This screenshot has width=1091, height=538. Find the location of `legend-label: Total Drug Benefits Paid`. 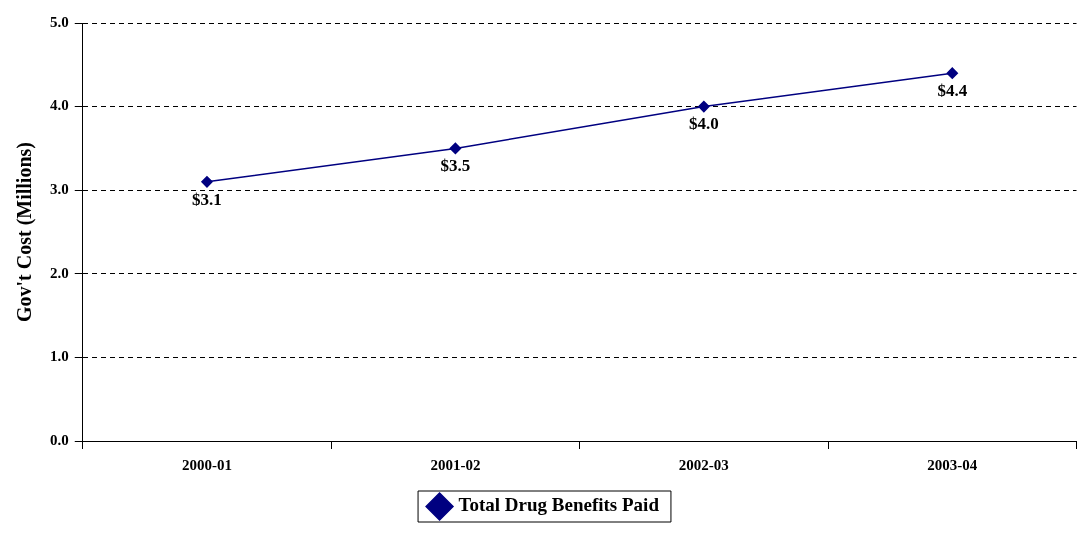

legend-label: Total Drug Benefits Paid is located at coordinates (559, 505).